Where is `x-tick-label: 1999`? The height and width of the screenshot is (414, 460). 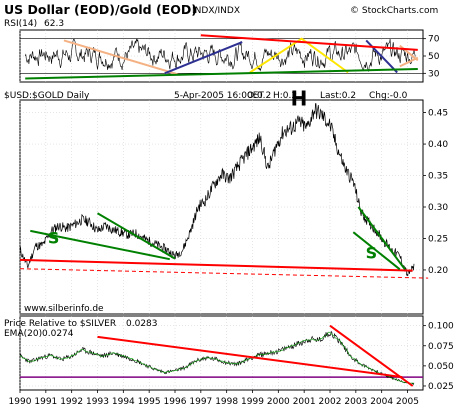 x-tick-label: 1999 is located at coordinates (252, 402).